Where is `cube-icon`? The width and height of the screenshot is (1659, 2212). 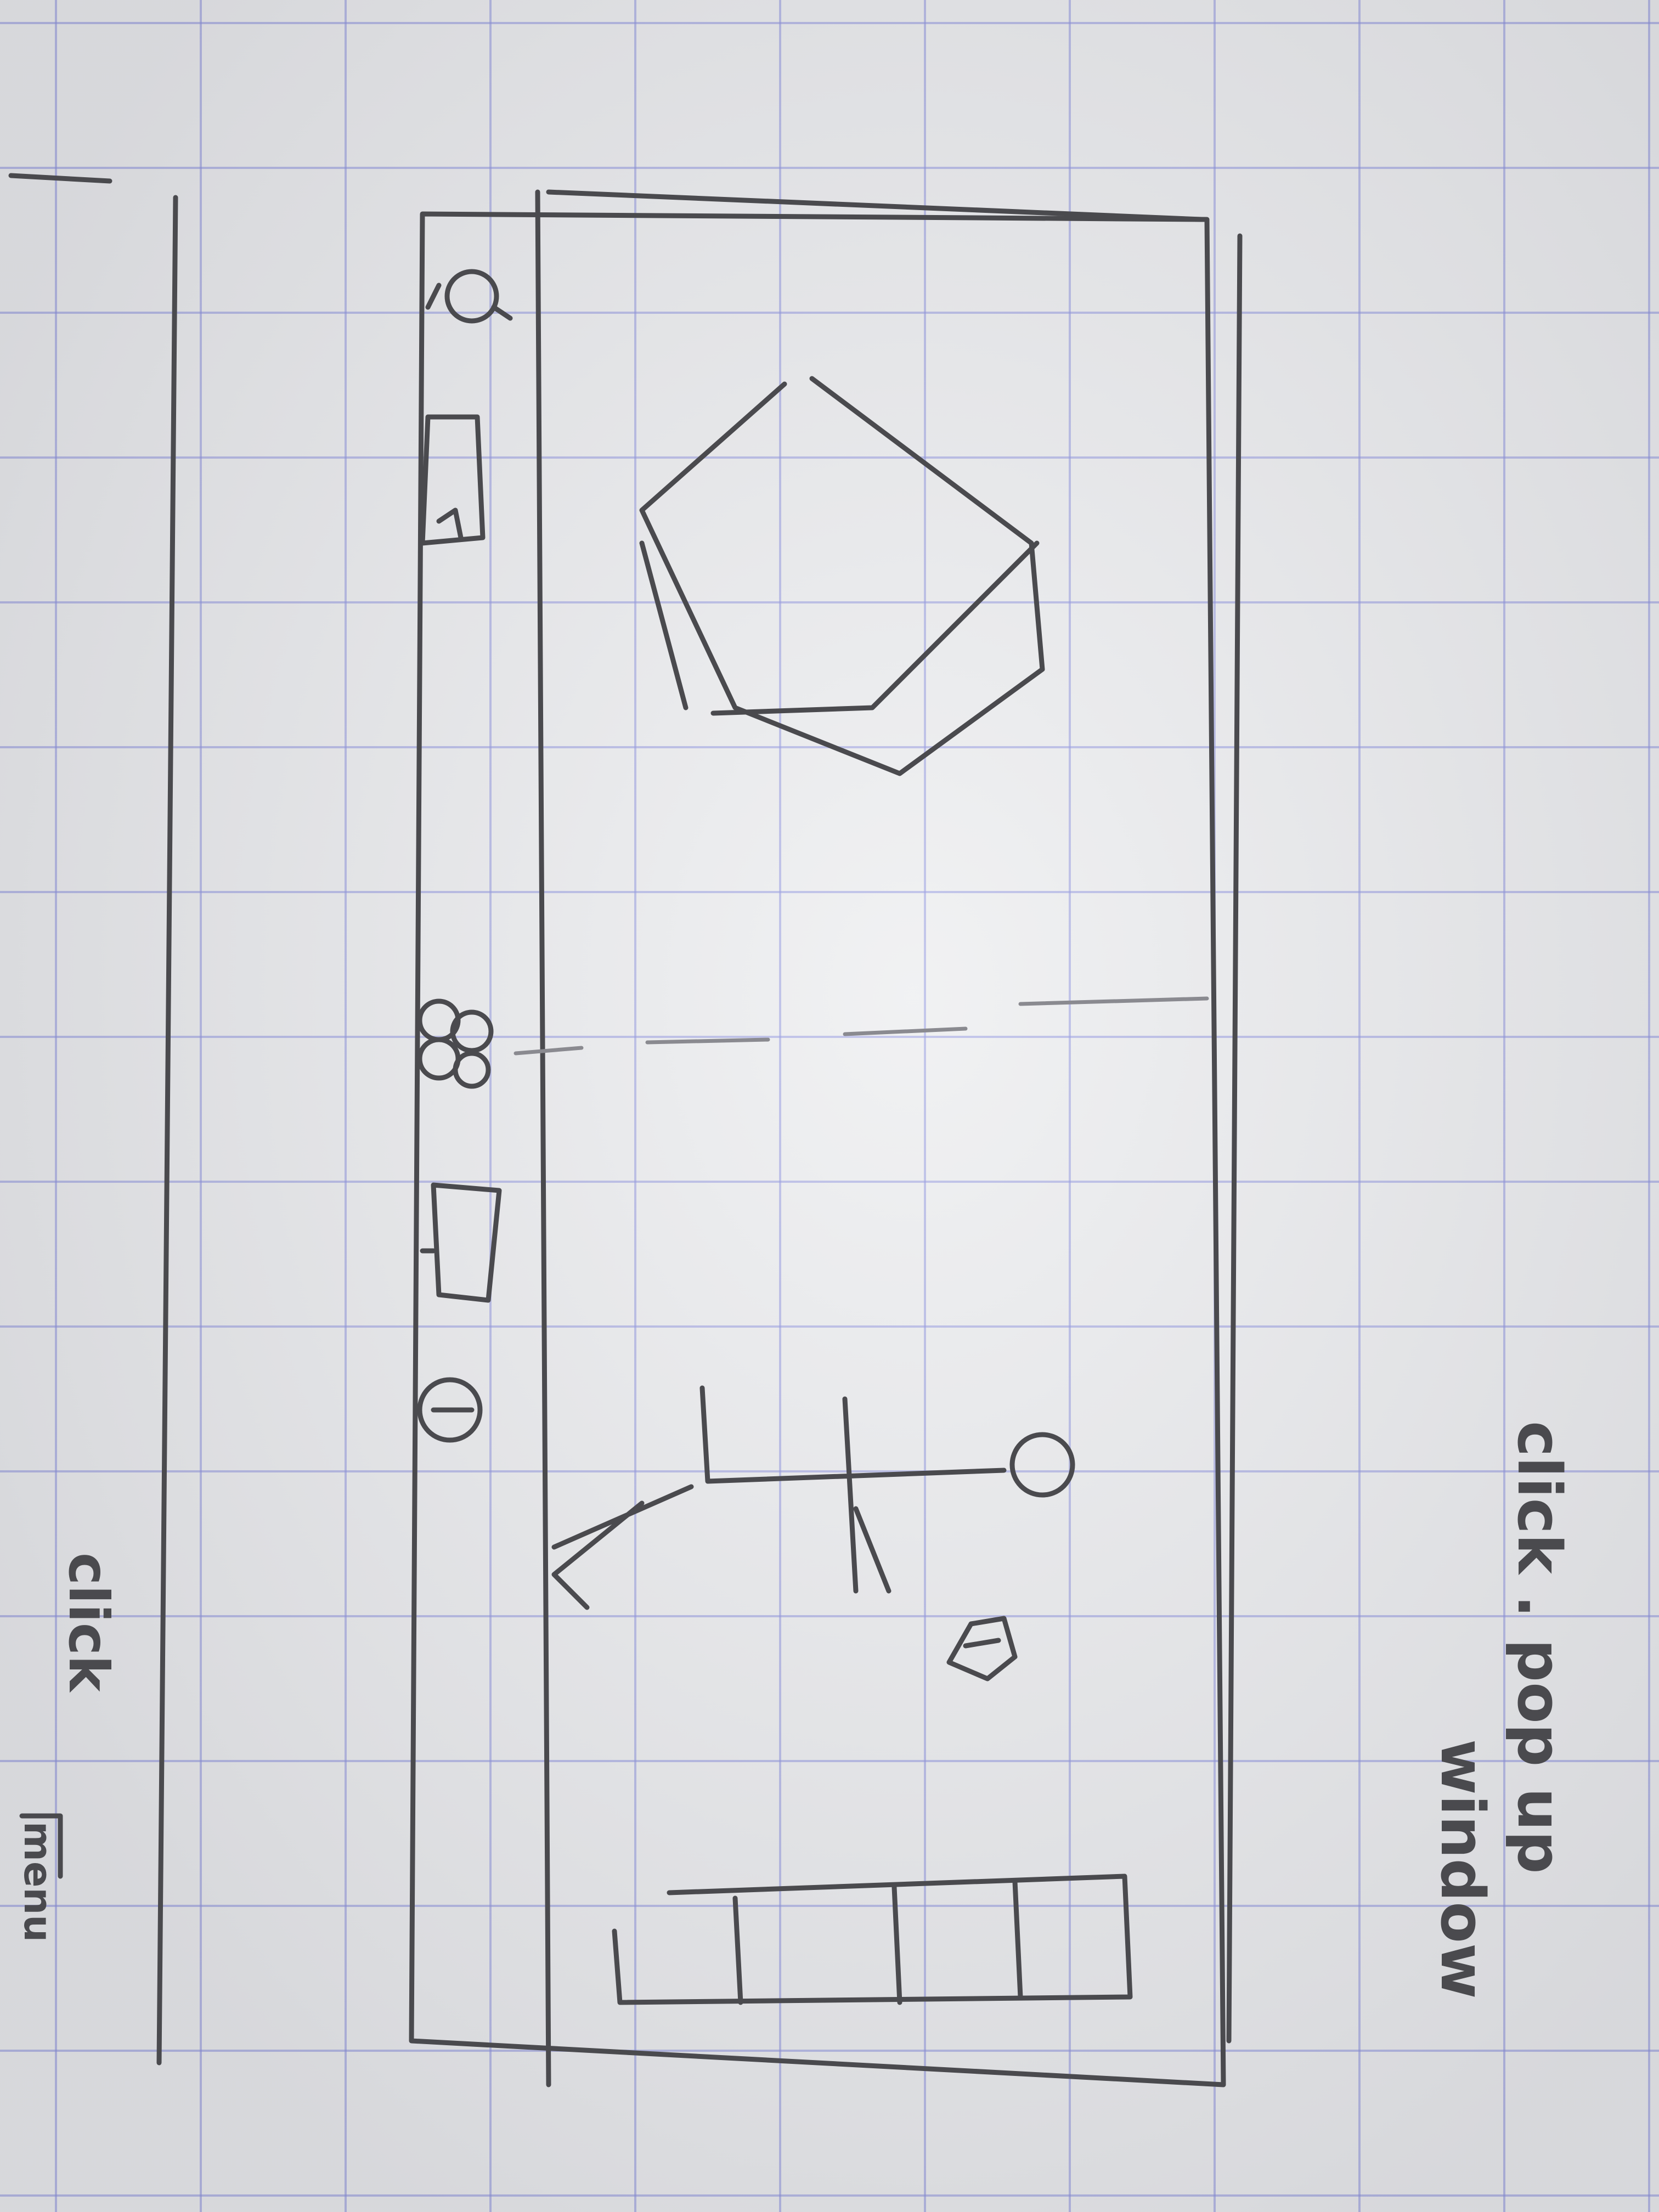 cube-icon is located at coordinates (842, 576).